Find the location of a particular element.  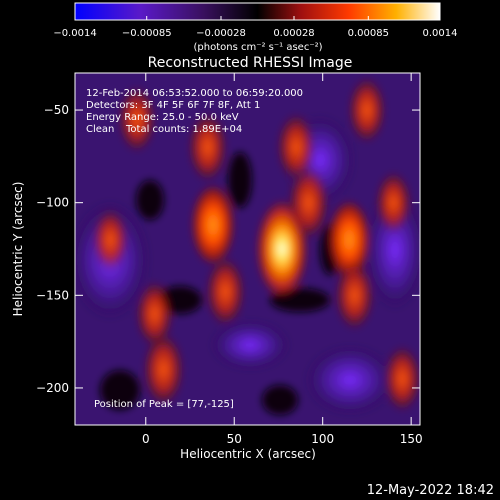

colorbar-tick-label: 0.00028 is located at coordinates (293, 33).